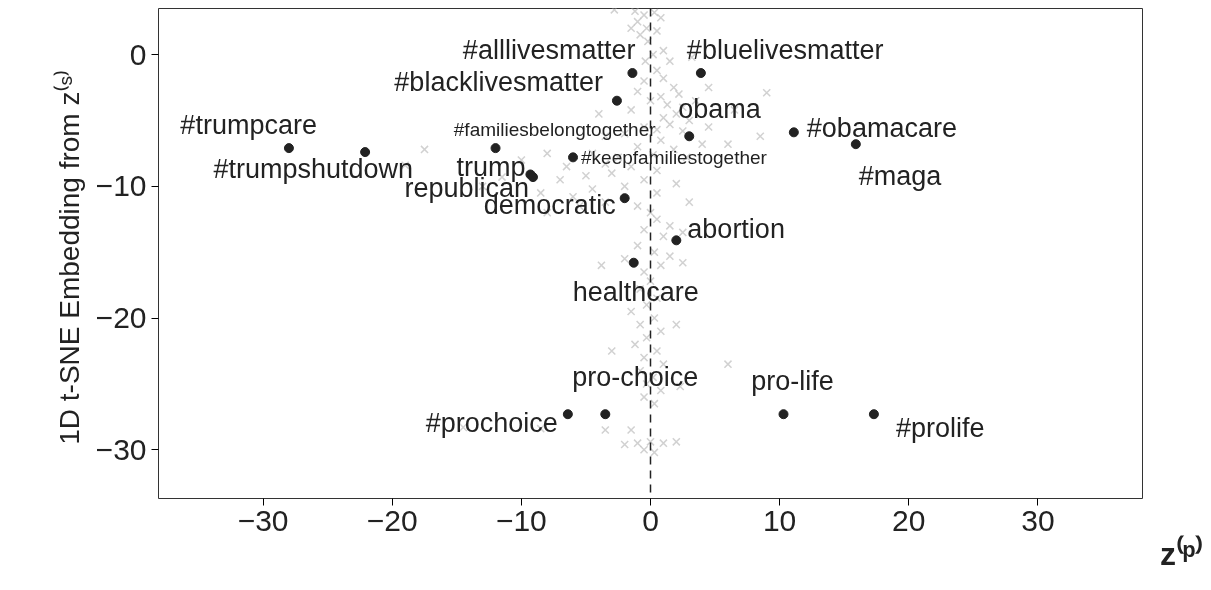 Image resolution: width=1211 pixels, height=590 pixels. I want to click on x-tick-label: −30, so click(263, 520).